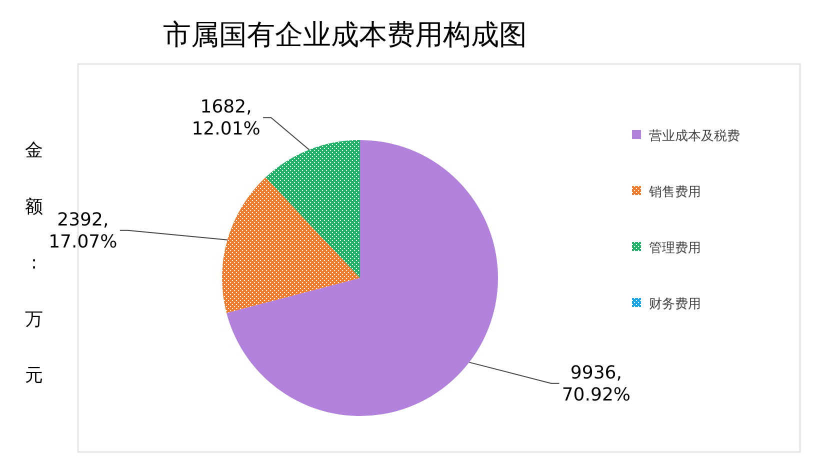  What do you see at coordinates (694, 136) in the screenshot?
I see `legend-label: 营业成本及税费` at bounding box center [694, 136].